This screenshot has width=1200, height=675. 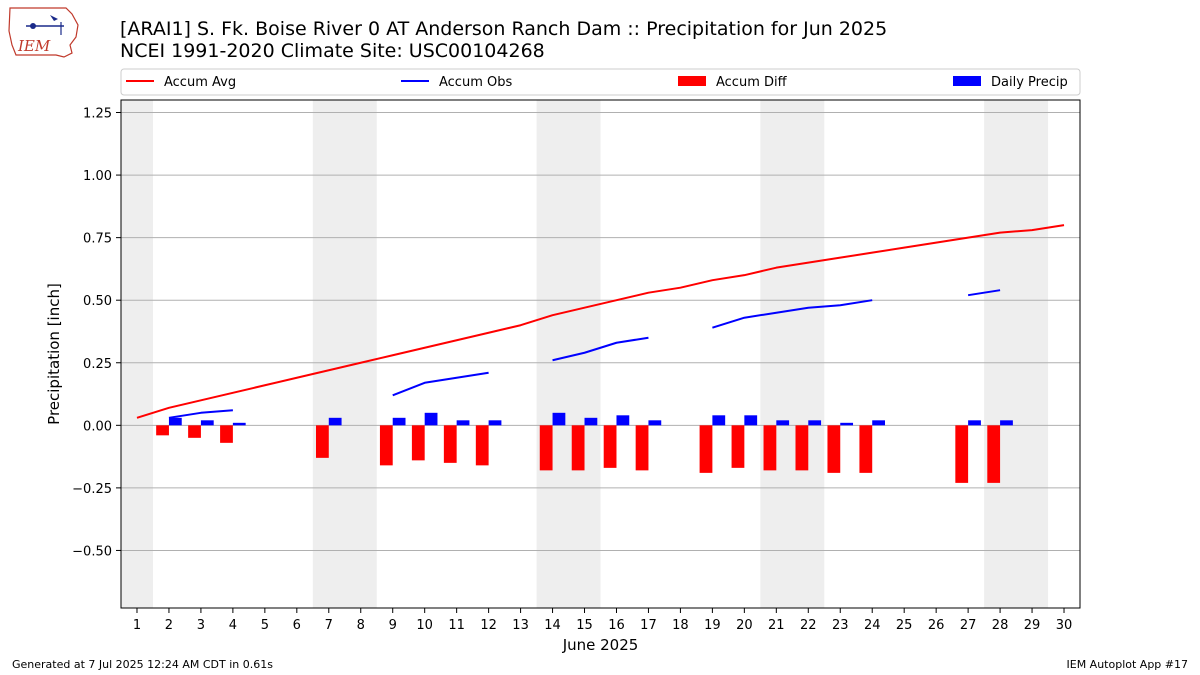 I want to click on x-tick-label: 11, so click(x=456, y=625).